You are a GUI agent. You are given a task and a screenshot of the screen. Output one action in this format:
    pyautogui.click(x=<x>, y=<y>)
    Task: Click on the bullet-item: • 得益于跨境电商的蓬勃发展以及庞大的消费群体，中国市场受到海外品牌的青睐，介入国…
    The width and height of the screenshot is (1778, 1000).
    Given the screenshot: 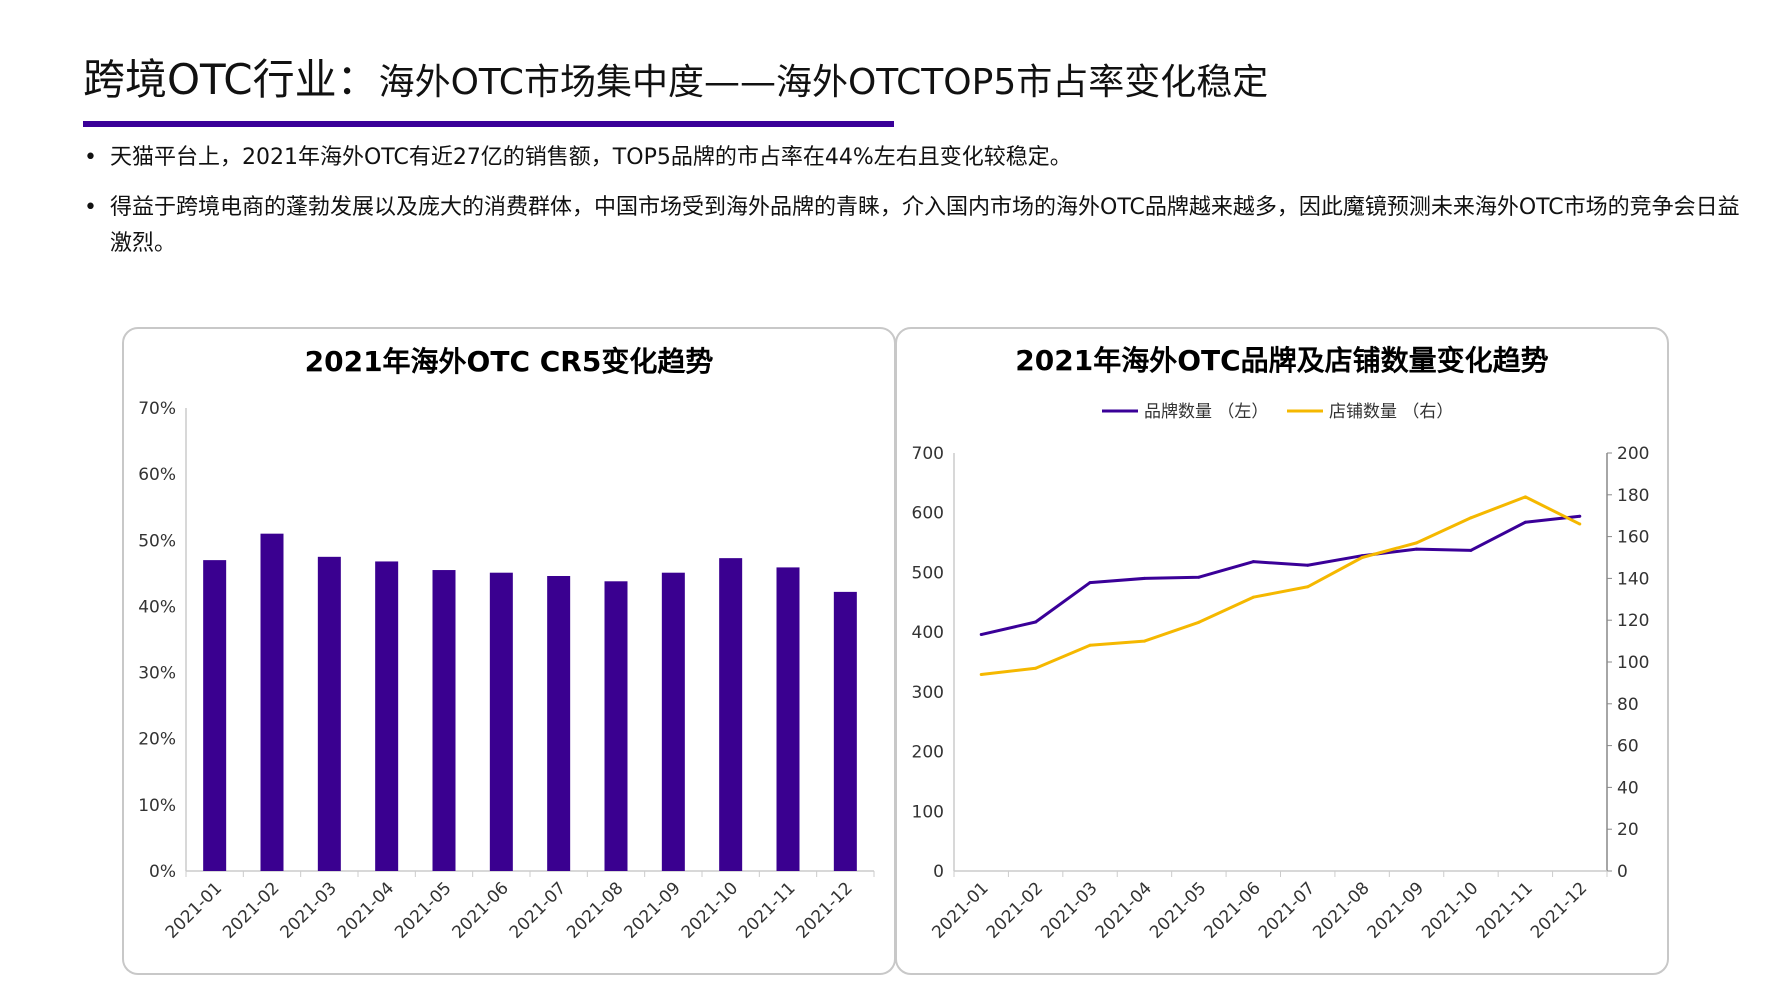 What is the action you would take?
    pyautogui.click(x=910, y=226)
    